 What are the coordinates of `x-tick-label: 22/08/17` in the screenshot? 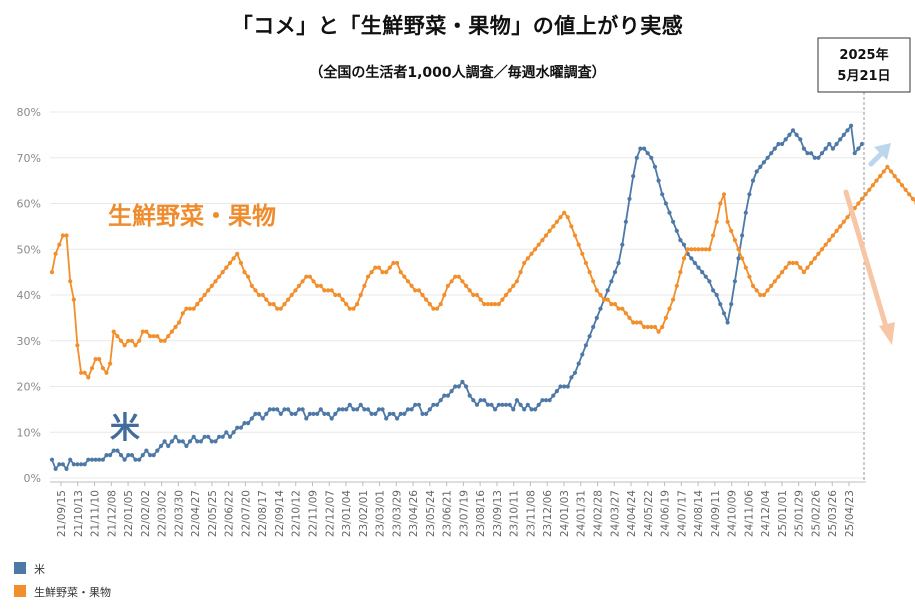 It's located at (263, 513).